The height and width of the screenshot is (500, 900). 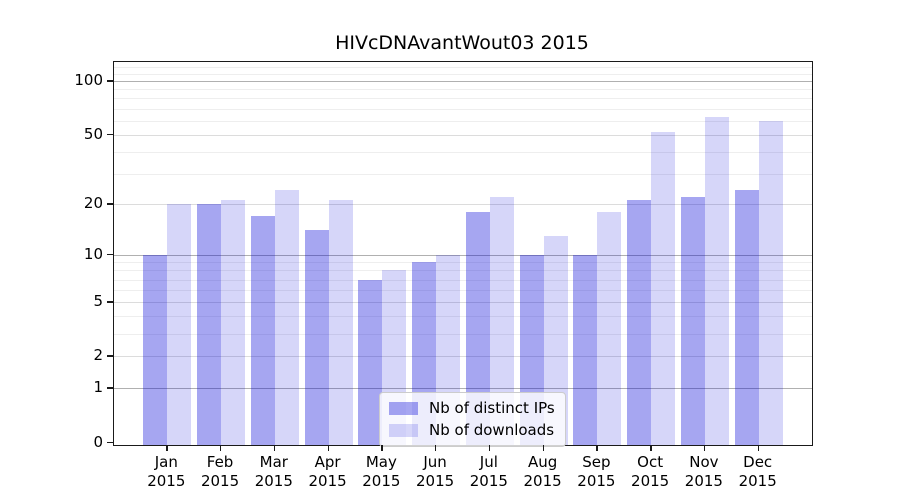 I want to click on y-tick-label-2: 2, so click(x=98, y=355).